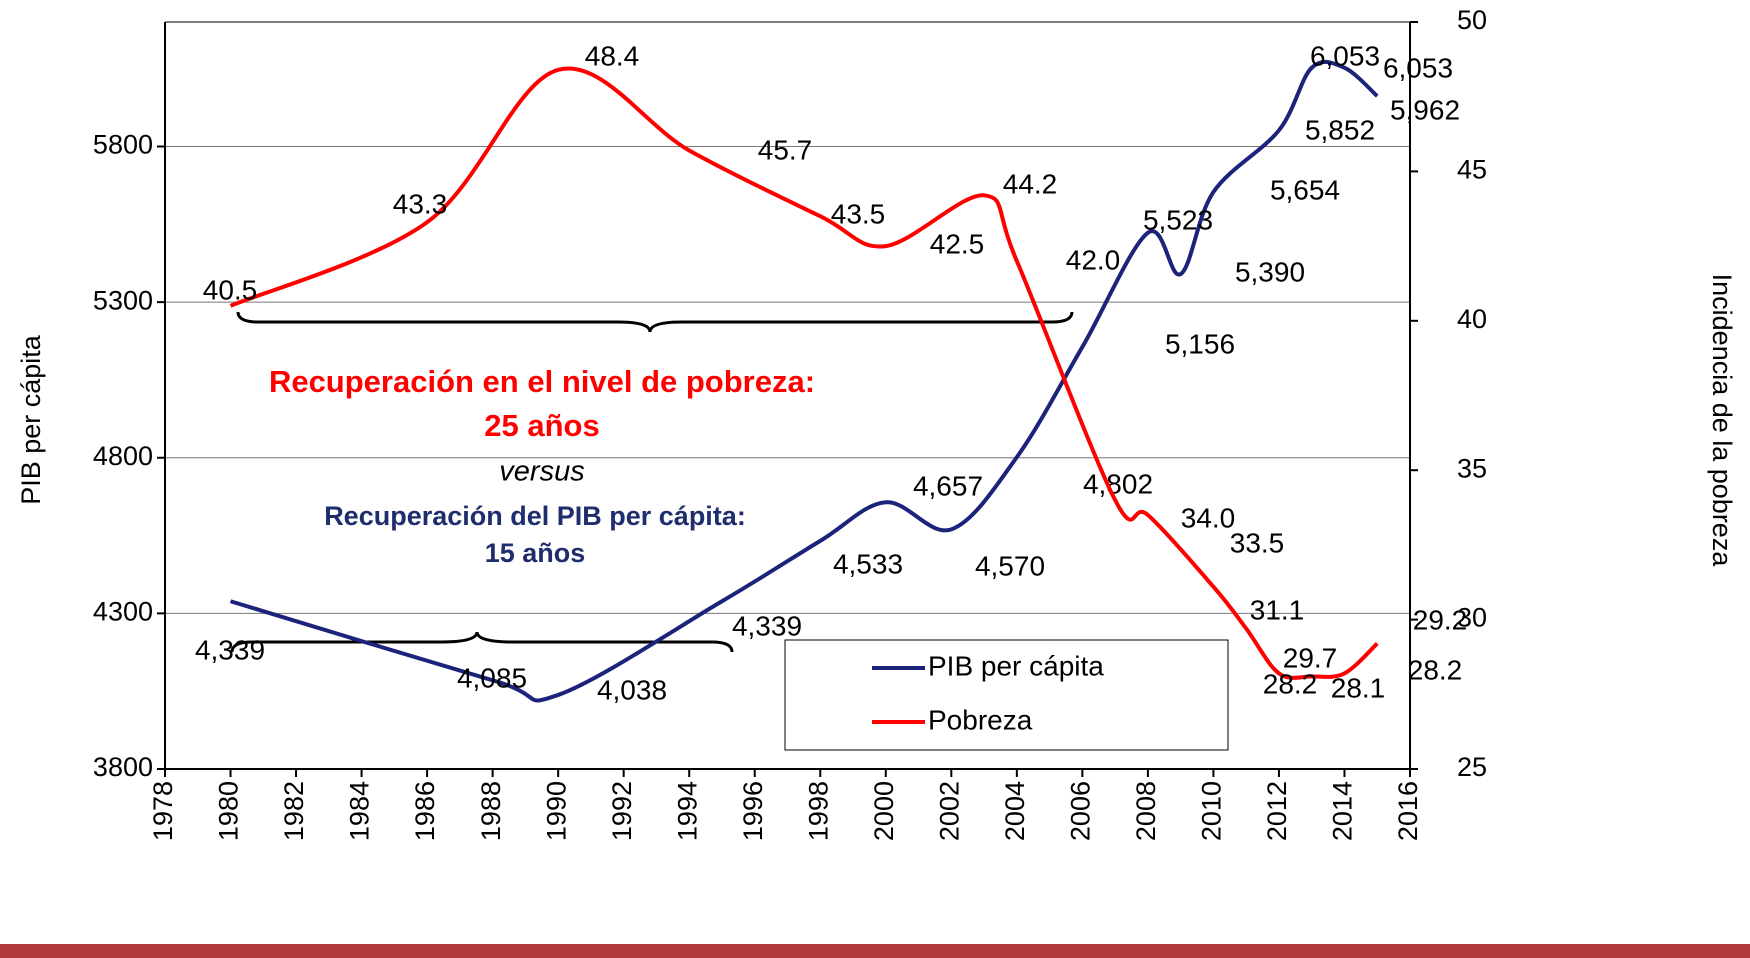  Describe the element at coordinates (1440, 619) in the screenshot. I see `data-label: 29.2` at that location.